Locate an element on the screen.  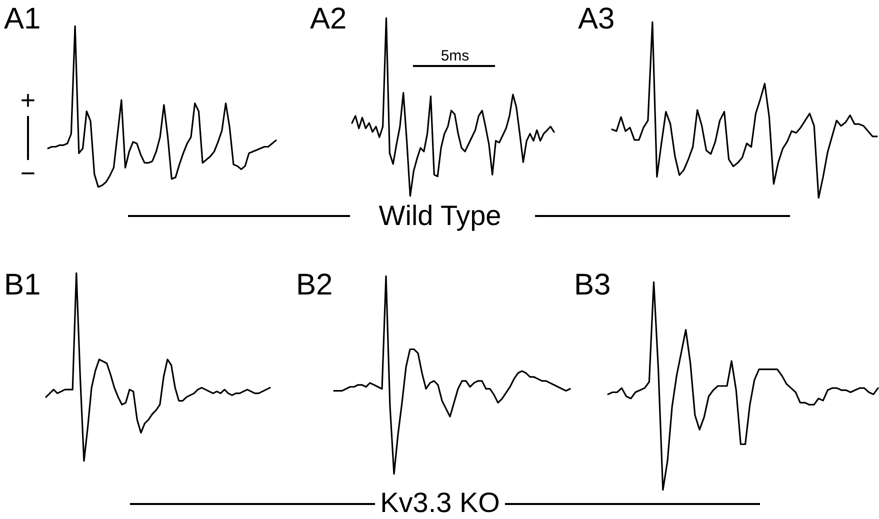
annotation: 5ms is located at coordinates (455, 56).